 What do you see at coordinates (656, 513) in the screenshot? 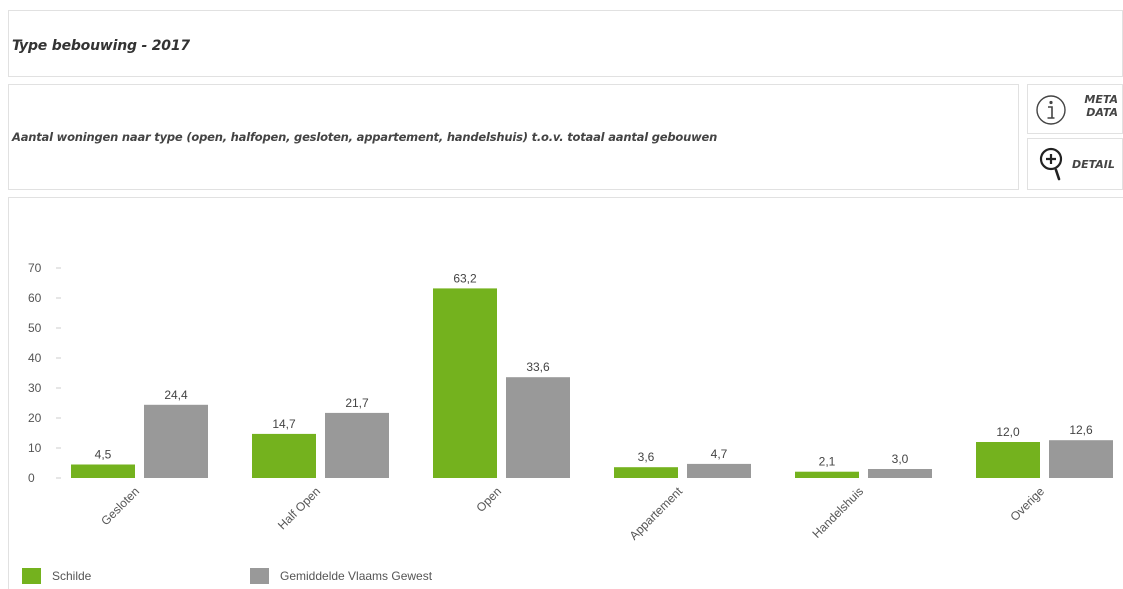
I see `x-tick-label: Appartement` at bounding box center [656, 513].